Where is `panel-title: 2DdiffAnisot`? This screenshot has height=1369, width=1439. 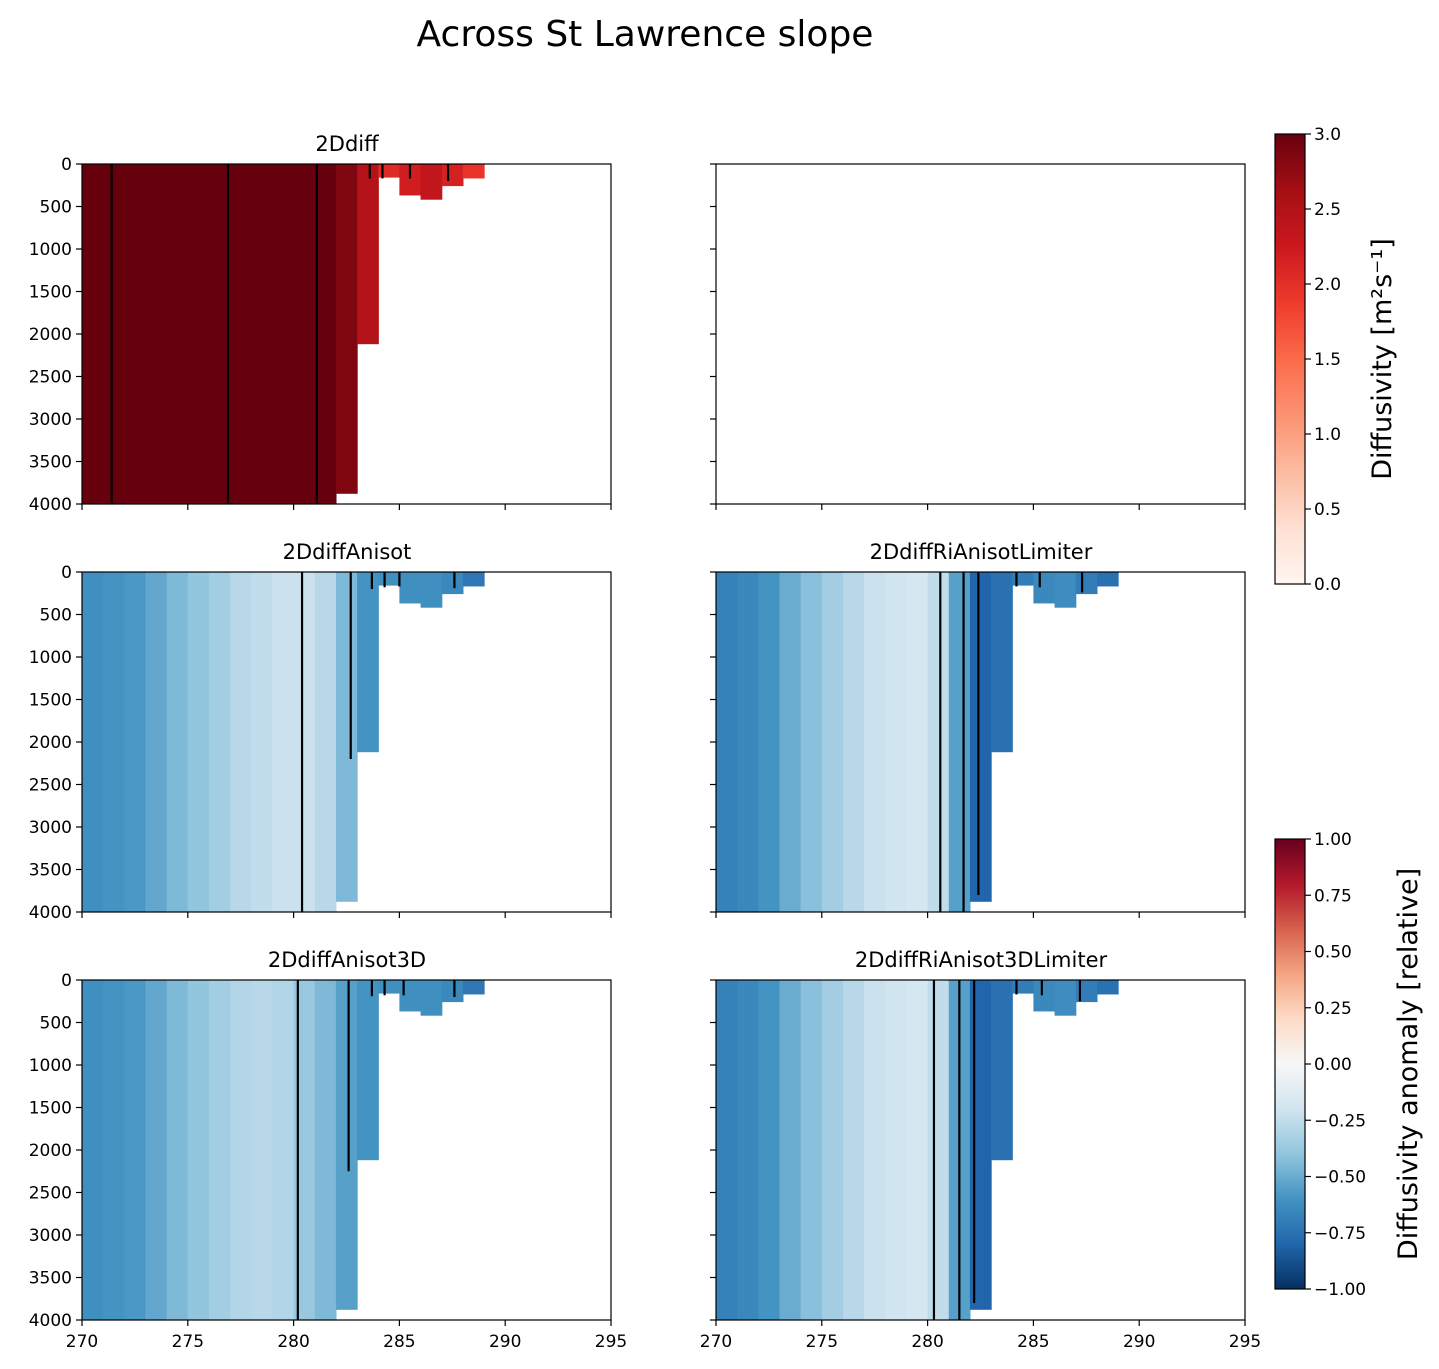 panel-title: 2DdiffAnisot is located at coordinates (347, 552).